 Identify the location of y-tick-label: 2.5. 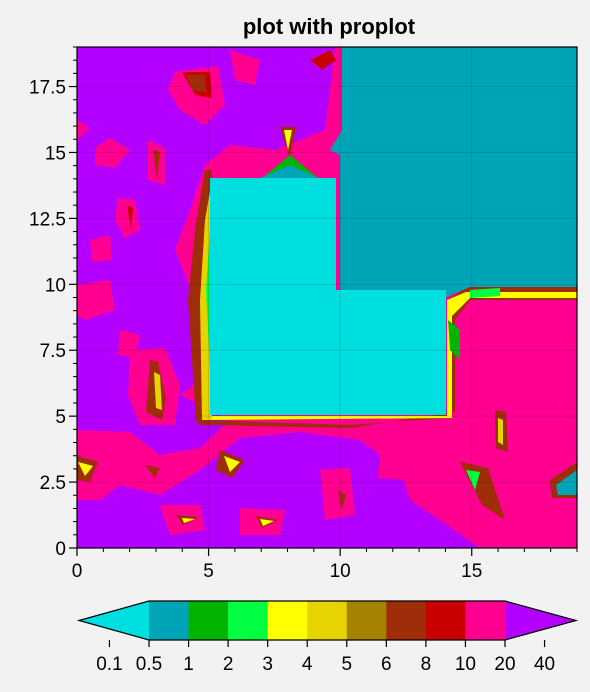
(53, 483).